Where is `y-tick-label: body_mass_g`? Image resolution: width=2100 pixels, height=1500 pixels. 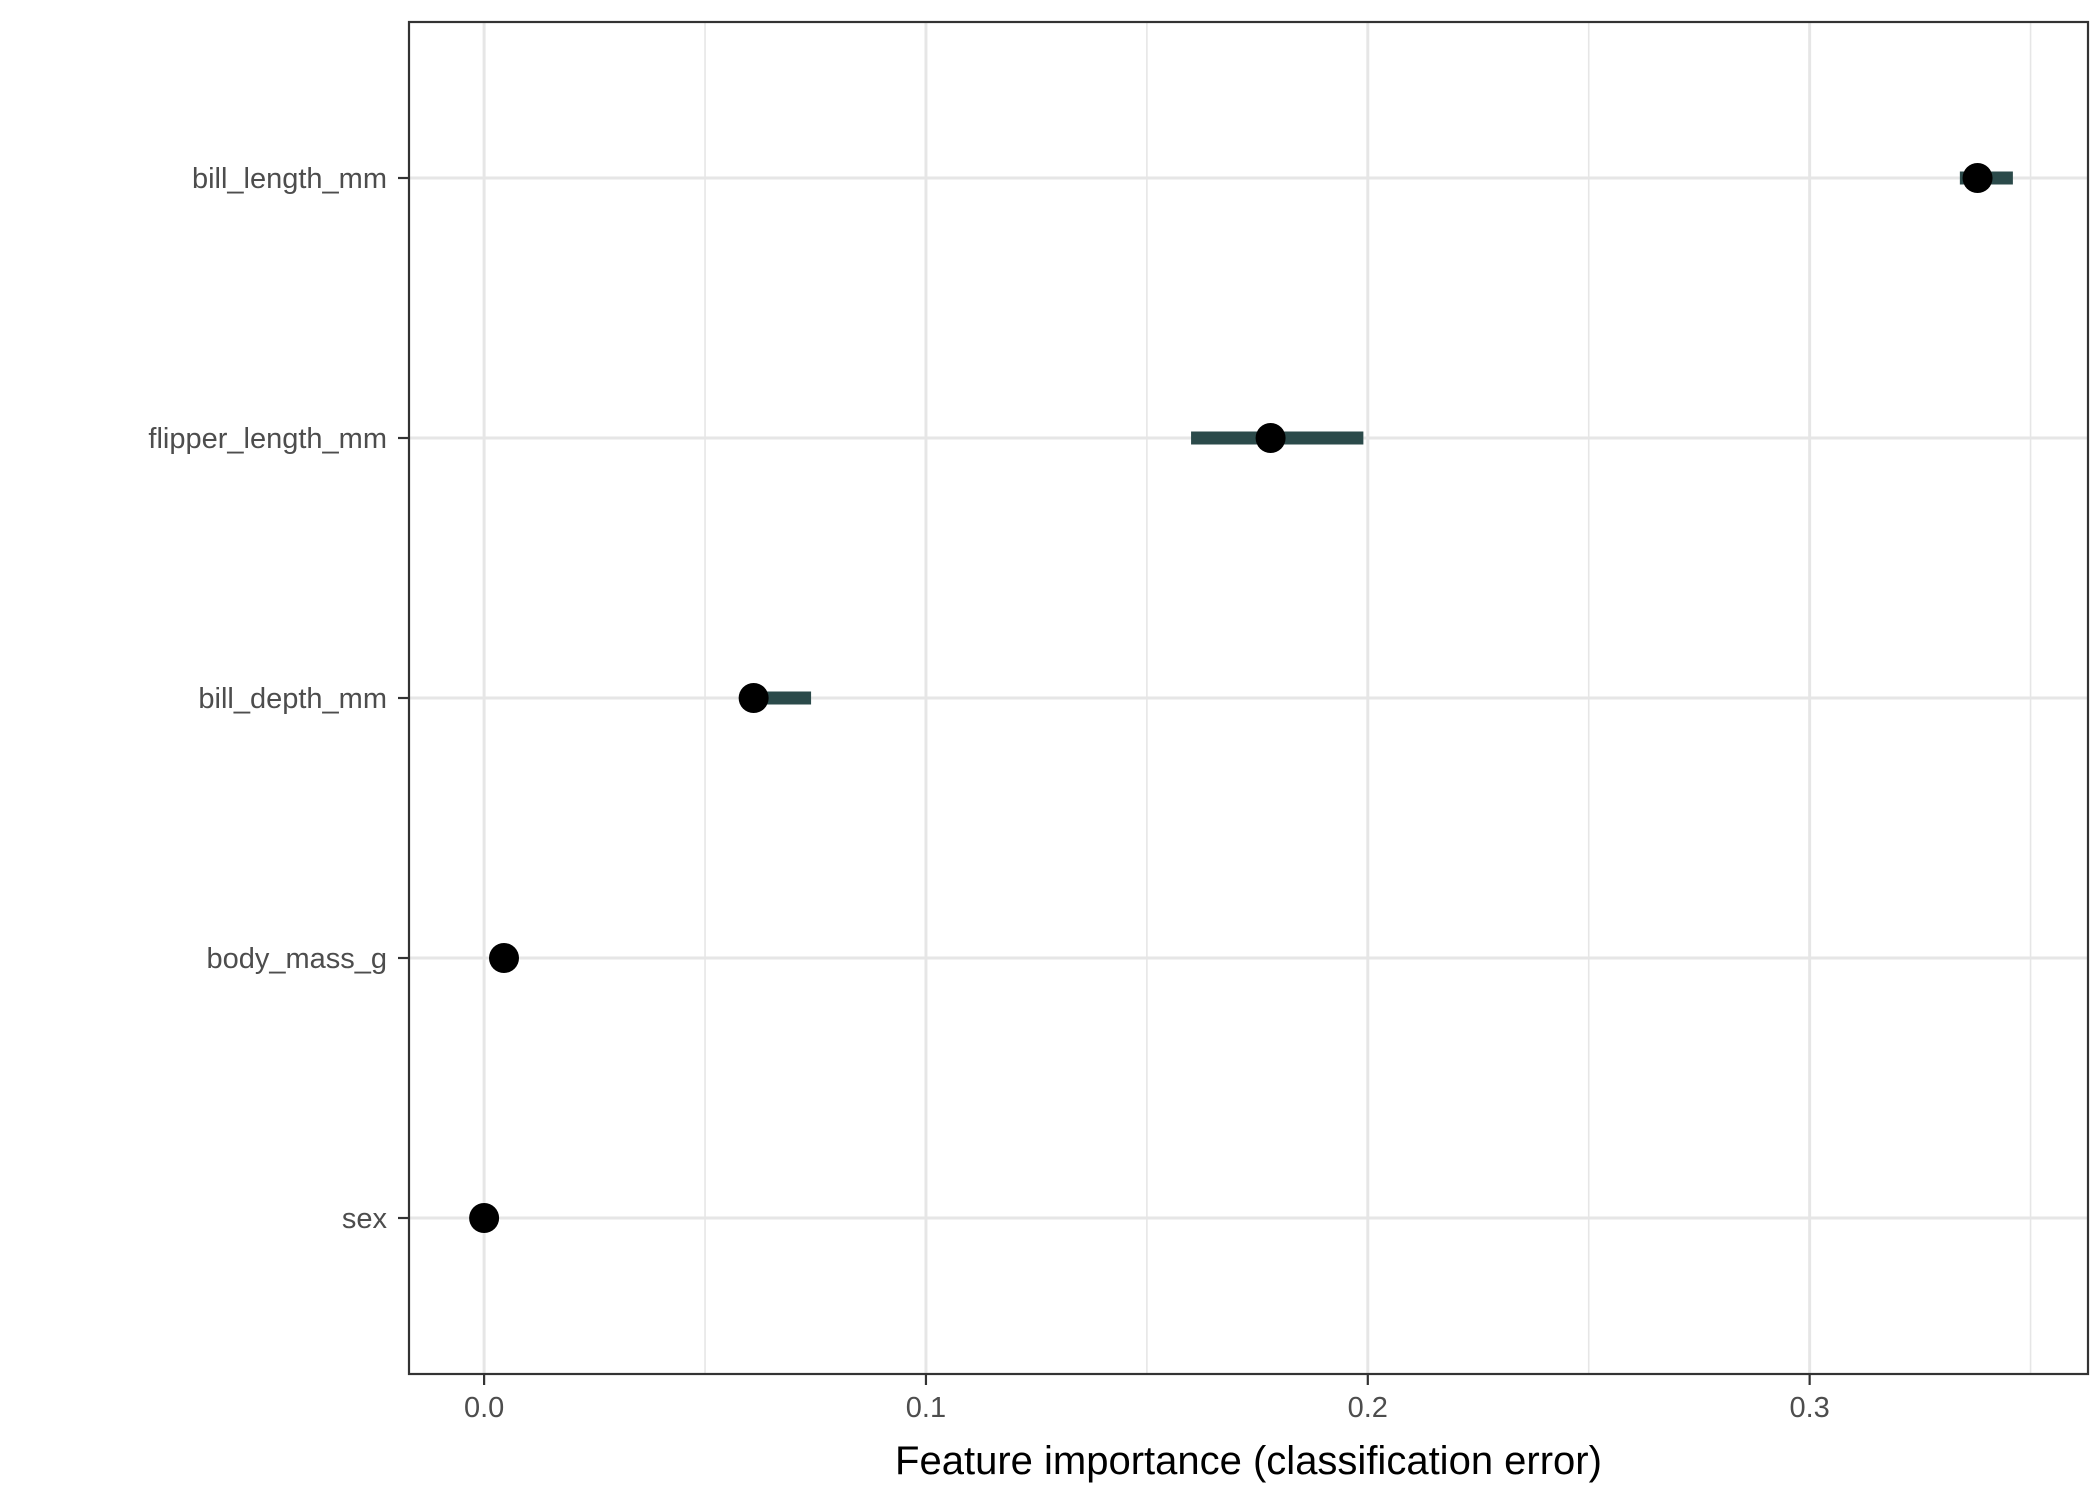
y-tick-label: body_mass_g is located at coordinates (296, 959).